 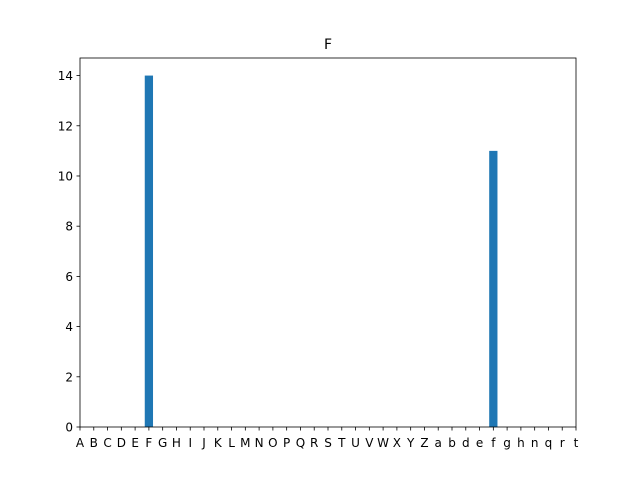 What do you see at coordinates (218, 443) in the screenshot?
I see `x-tick-label: K` at bounding box center [218, 443].